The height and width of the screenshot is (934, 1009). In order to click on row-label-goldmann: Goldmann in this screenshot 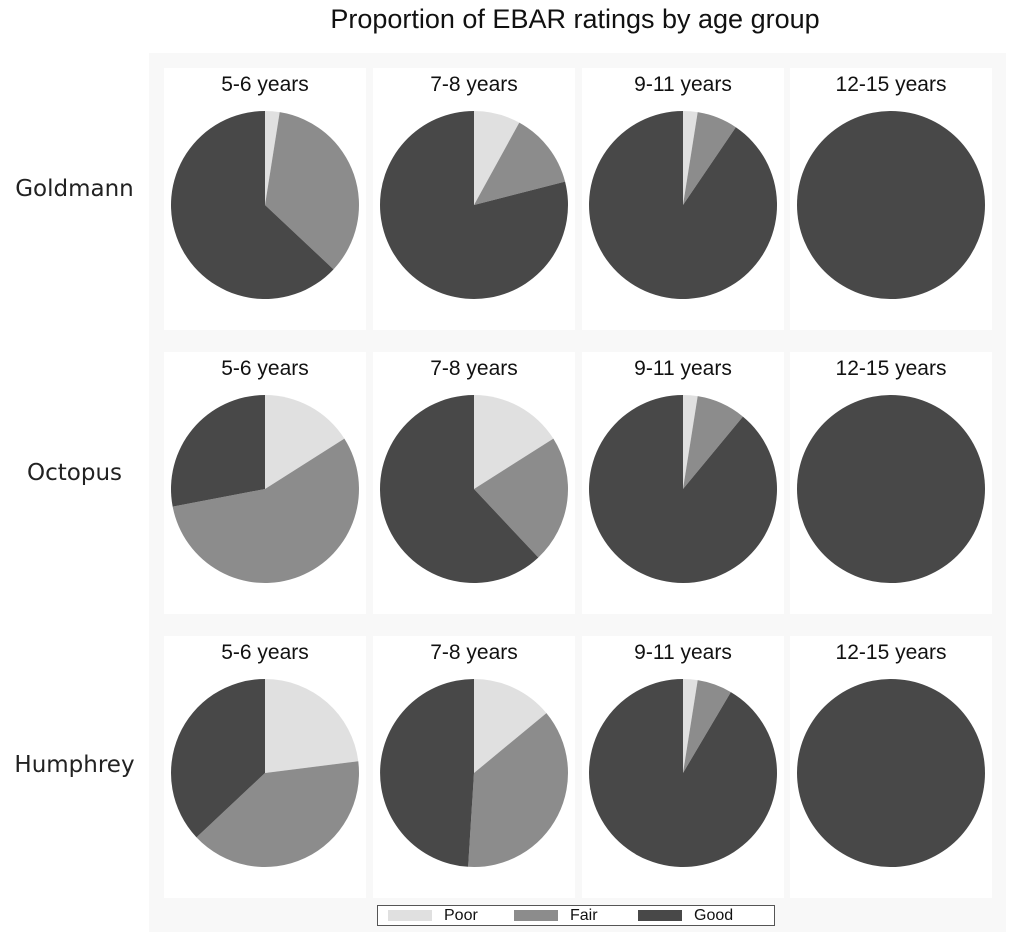, I will do `click(74, 189)`.